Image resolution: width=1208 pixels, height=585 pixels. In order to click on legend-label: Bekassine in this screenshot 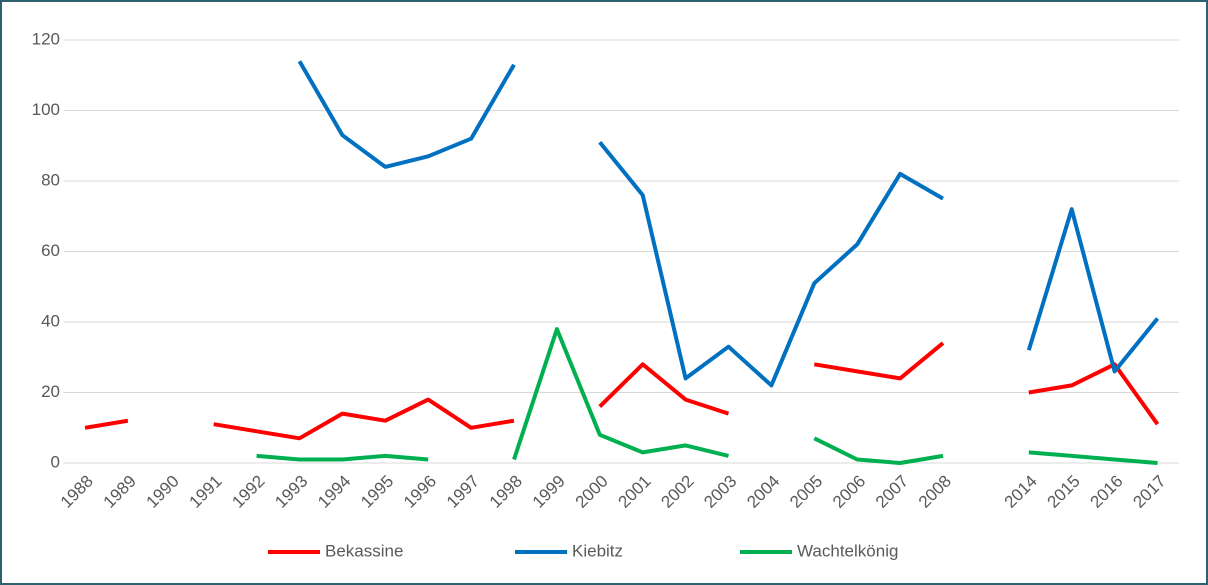, I will do `click(364, 550)`.